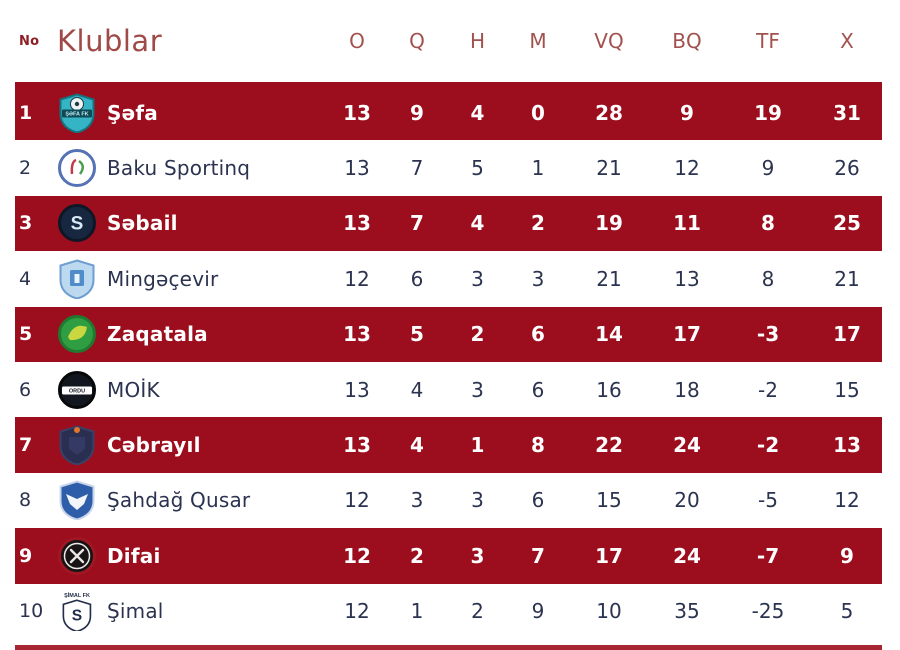 The image size is (900, 650). I want to click on stat-q: 6, so click(417, 278).